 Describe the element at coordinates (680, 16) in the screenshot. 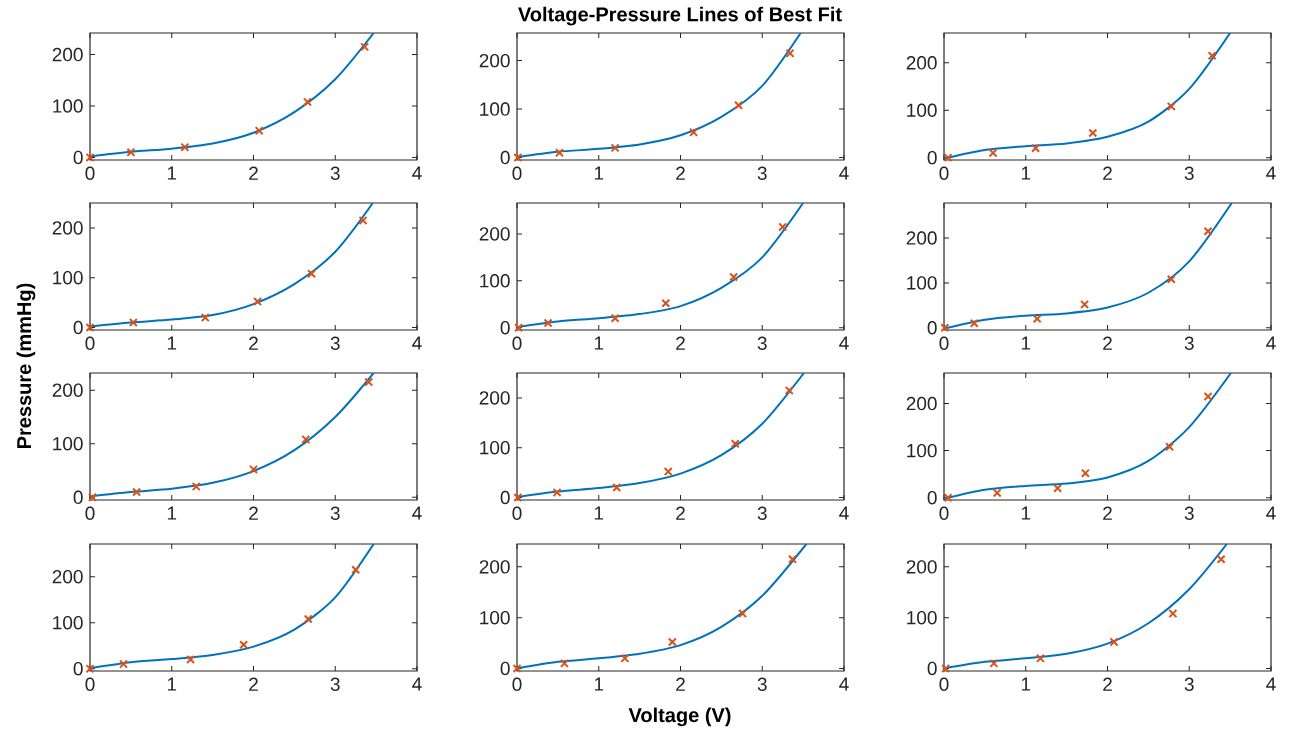

I see `chart-title: Voltage-Pressure Lines of Best Fit` at that location.